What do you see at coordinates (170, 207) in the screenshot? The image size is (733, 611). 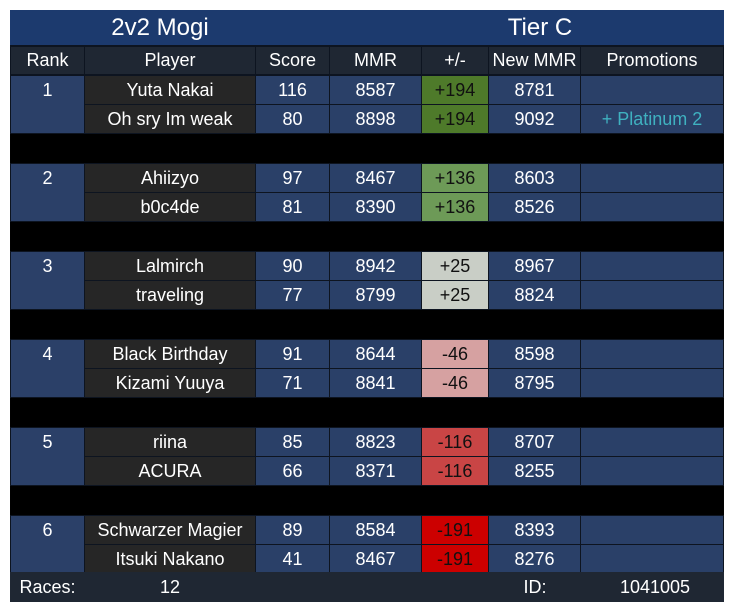 I see `player: b0c4de` at bounding box center [170, 207].